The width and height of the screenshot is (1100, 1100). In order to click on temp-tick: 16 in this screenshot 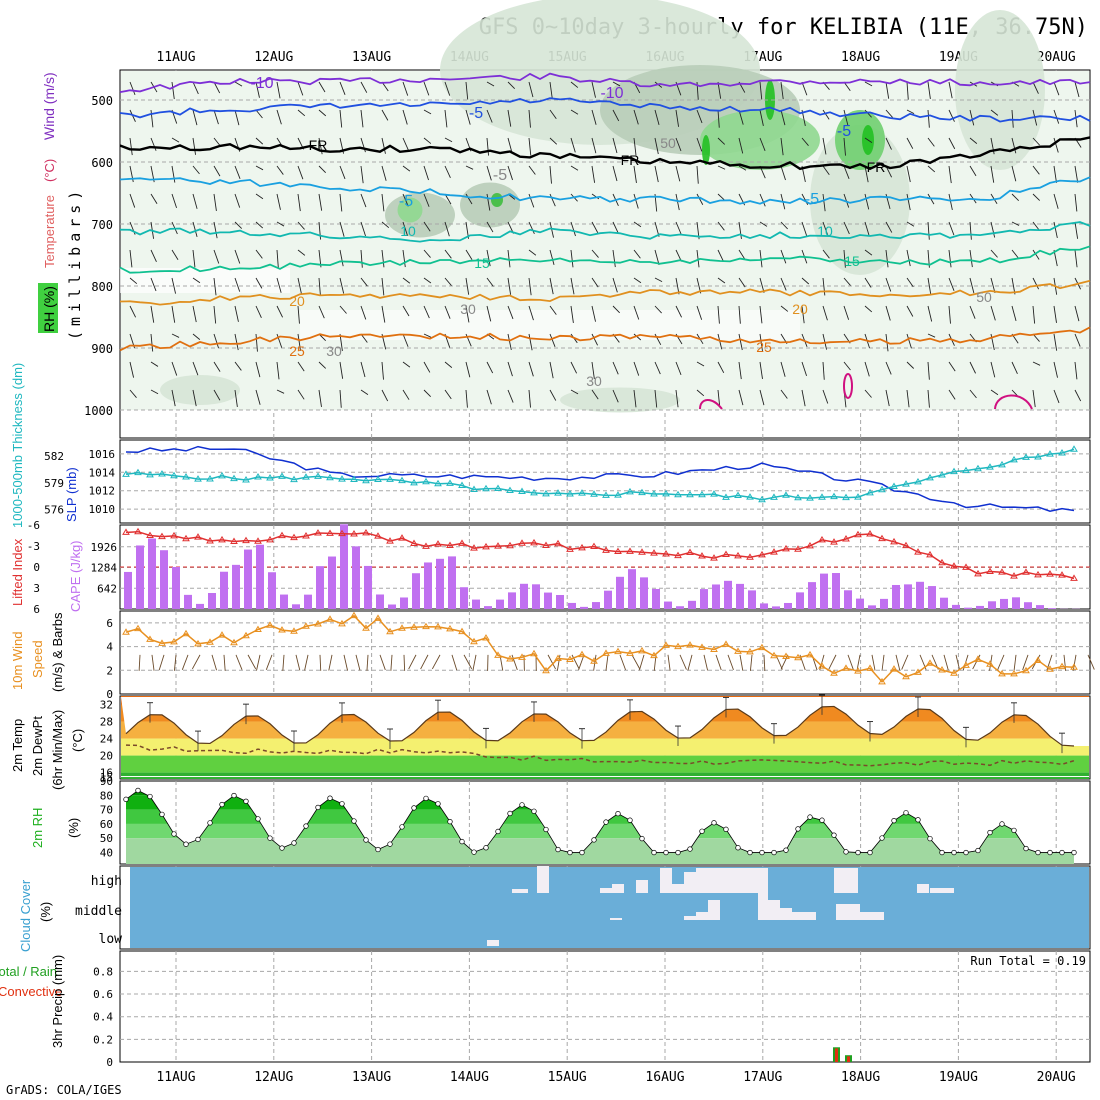, I will do `click(106, 773)`.